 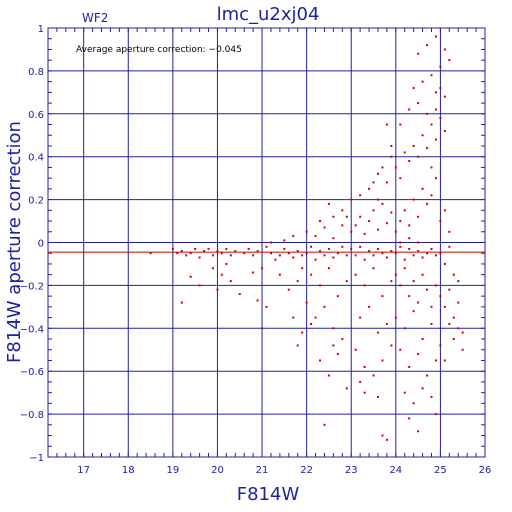 What do you see at coordinates (268, 494) in the screenshot?
I see `x-axis-label: F814W` at bounding box center [268, 494].